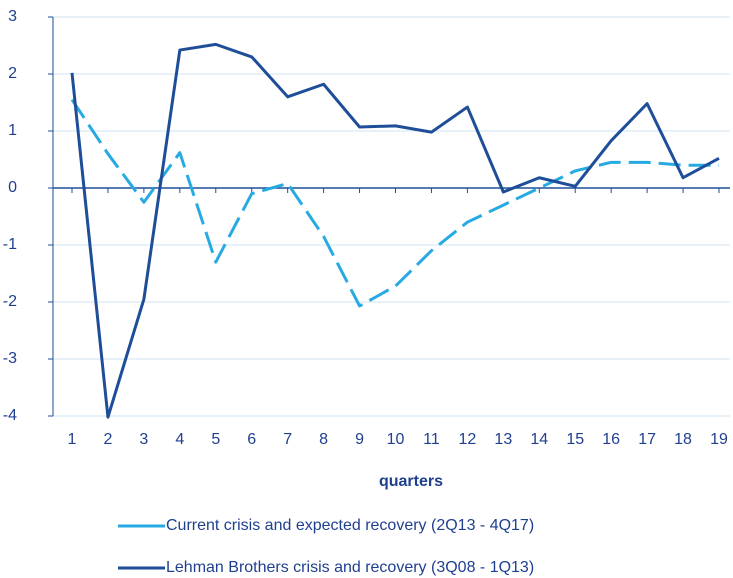  I want to click on y-tick-label: -3, so click(10, 358).